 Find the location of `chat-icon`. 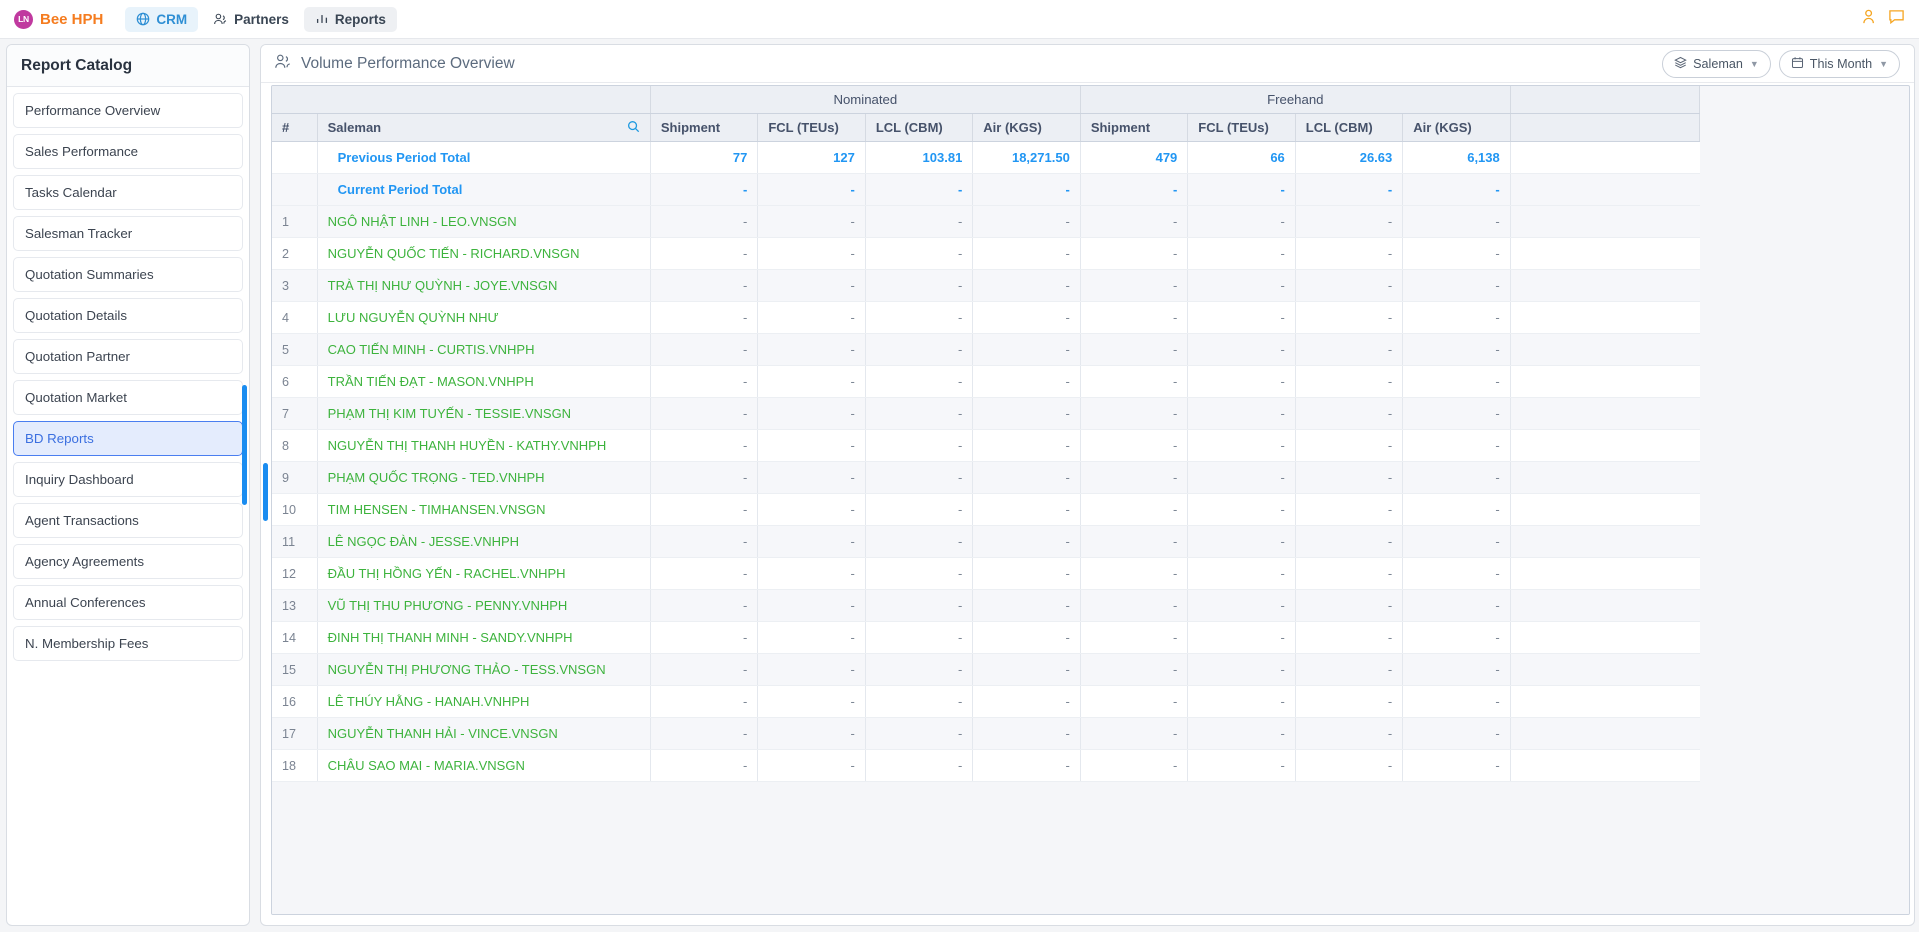

chat-icon is located at coordinates (1896, 19).